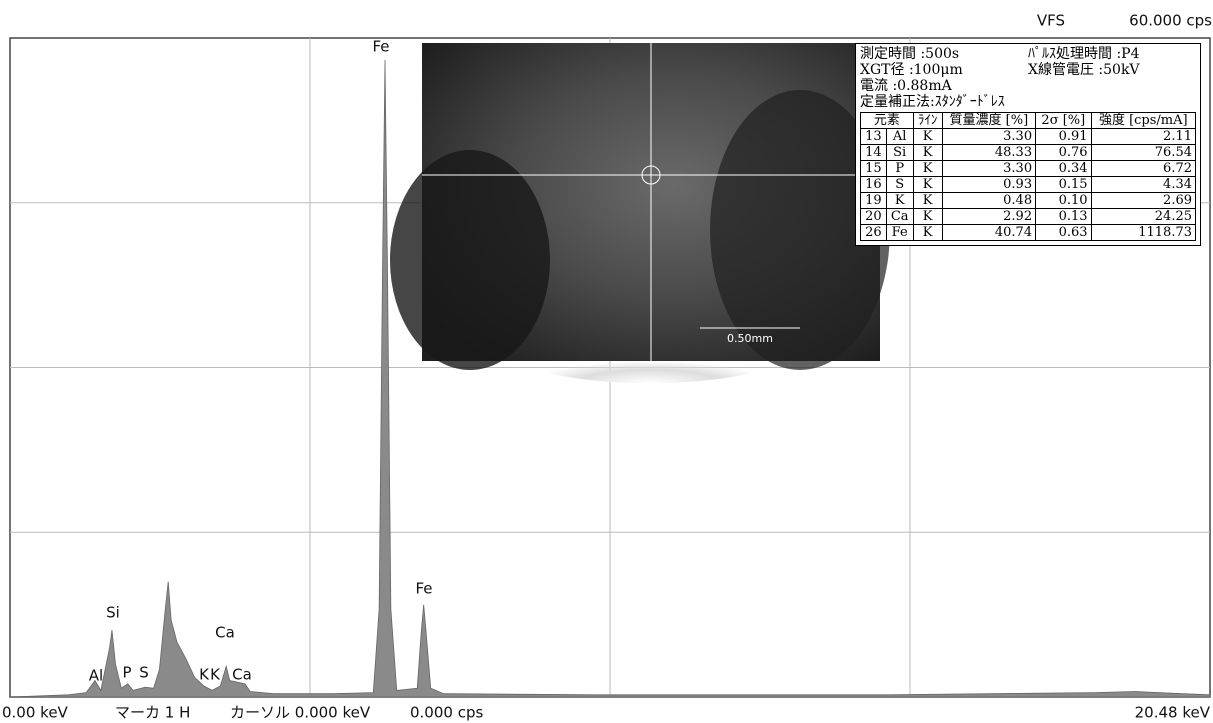  I want to click on x-tick-label: 20.48 keV, so click(1173, 713).